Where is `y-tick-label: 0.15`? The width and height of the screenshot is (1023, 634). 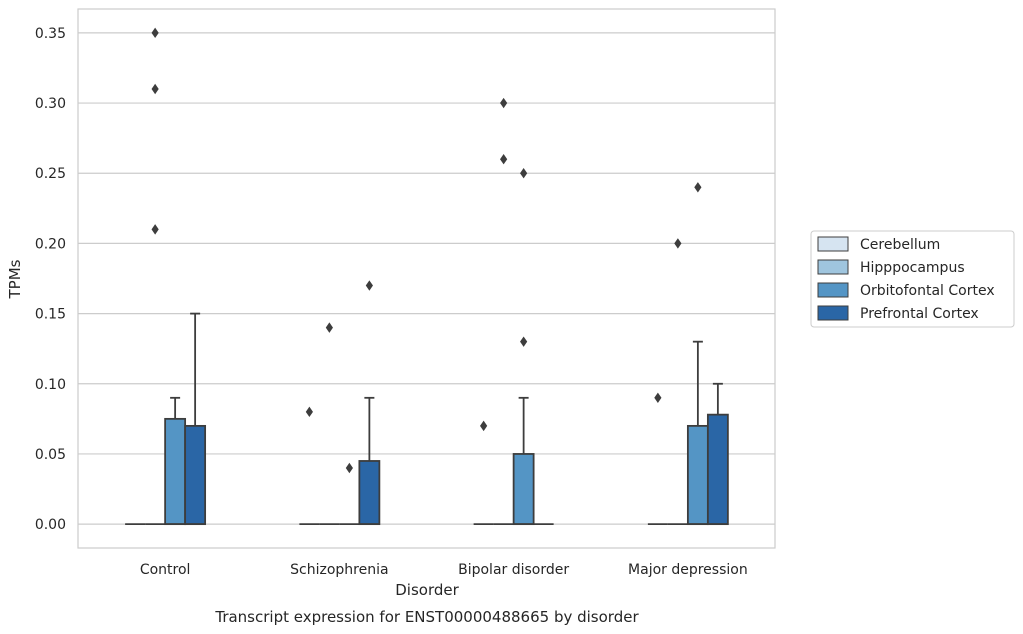
y-tick-label: 0.15 is located at coordinates (50, 315).